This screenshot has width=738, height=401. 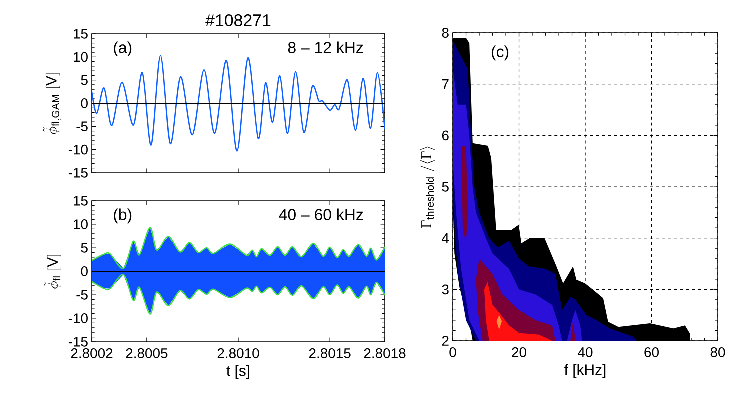 I want to click on x-axis-title: t [s], so click(x=238, y=372).